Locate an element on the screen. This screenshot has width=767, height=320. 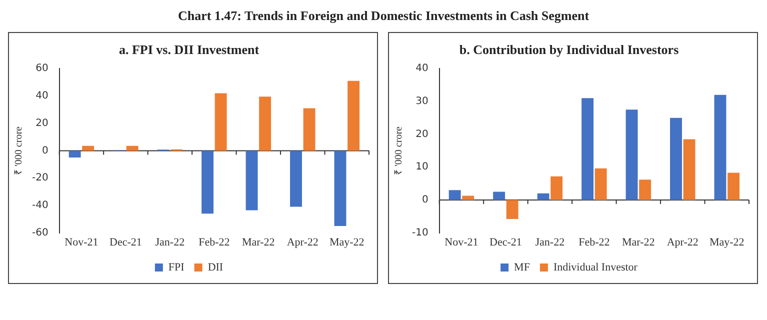
legend-label: Individual Investor is located at coordinates (595, 267).